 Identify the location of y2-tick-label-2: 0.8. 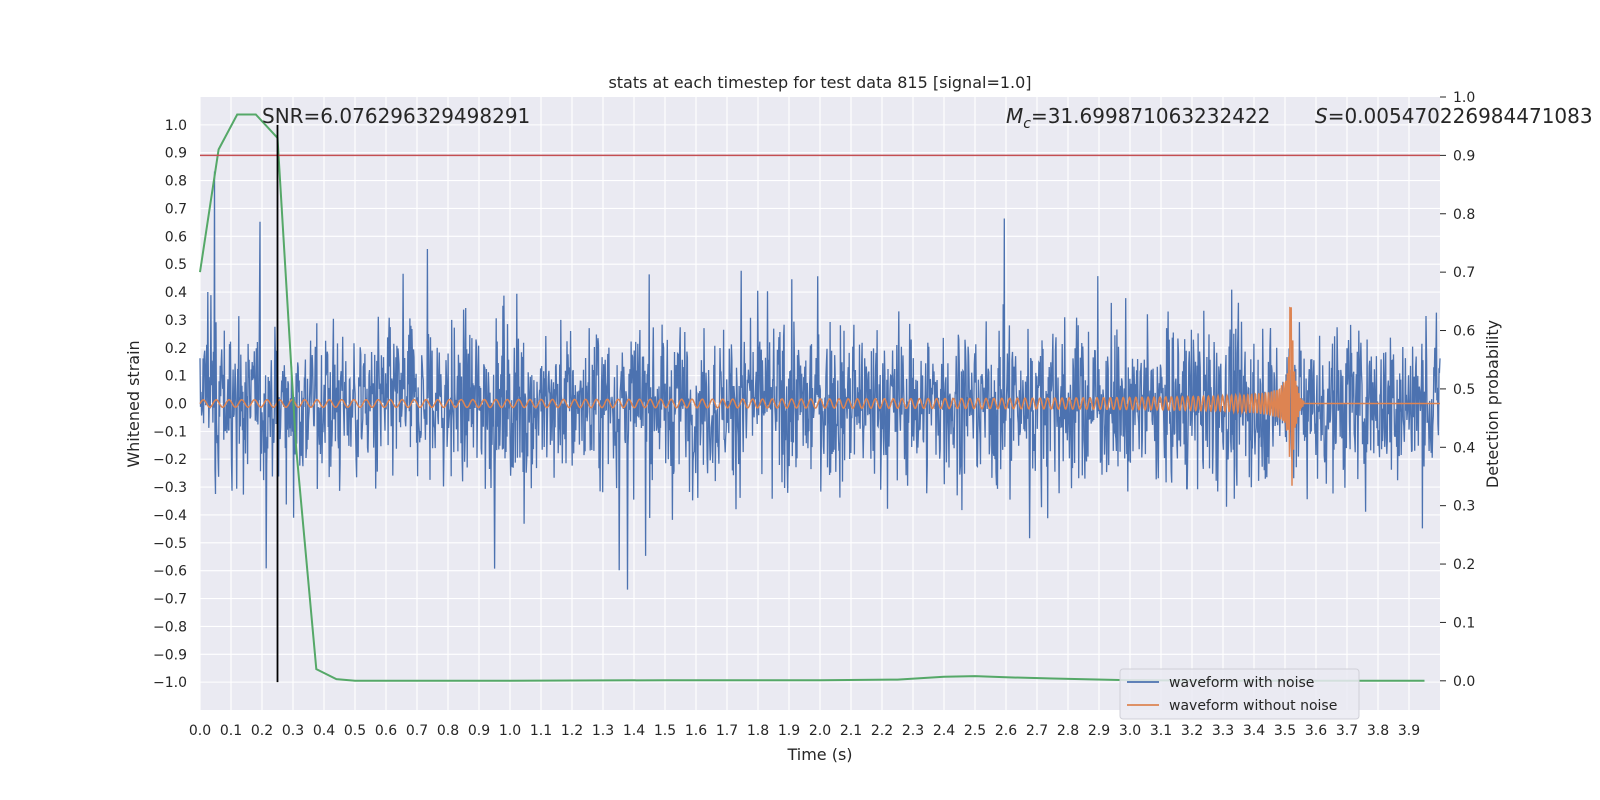
(1464, 215).